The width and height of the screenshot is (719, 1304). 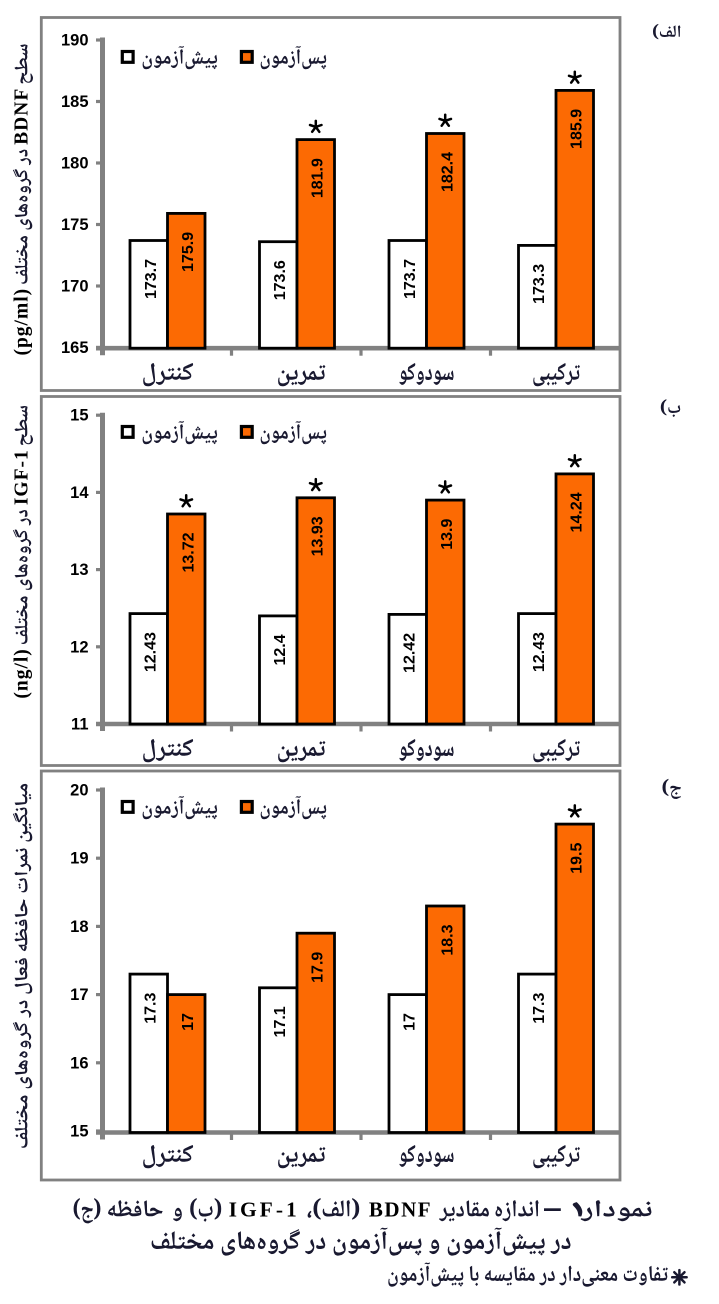 I want to click on svg-text: 182.4, so click(x=447, y=172).